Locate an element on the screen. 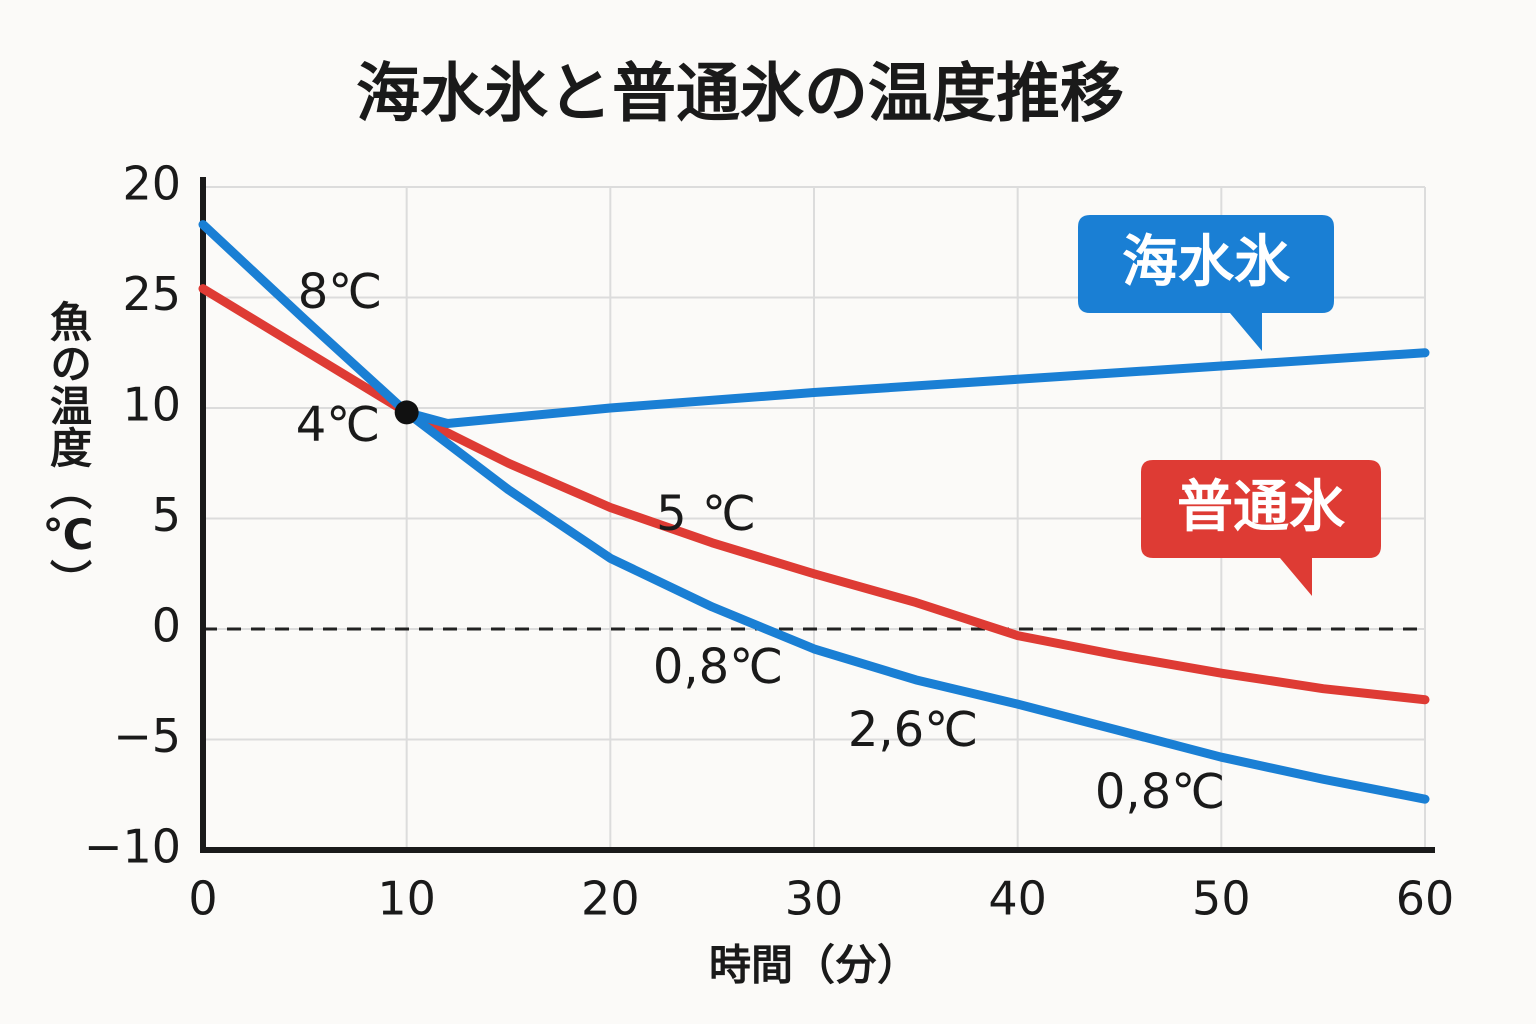  highlight-point is located at coordinates (406, 412).